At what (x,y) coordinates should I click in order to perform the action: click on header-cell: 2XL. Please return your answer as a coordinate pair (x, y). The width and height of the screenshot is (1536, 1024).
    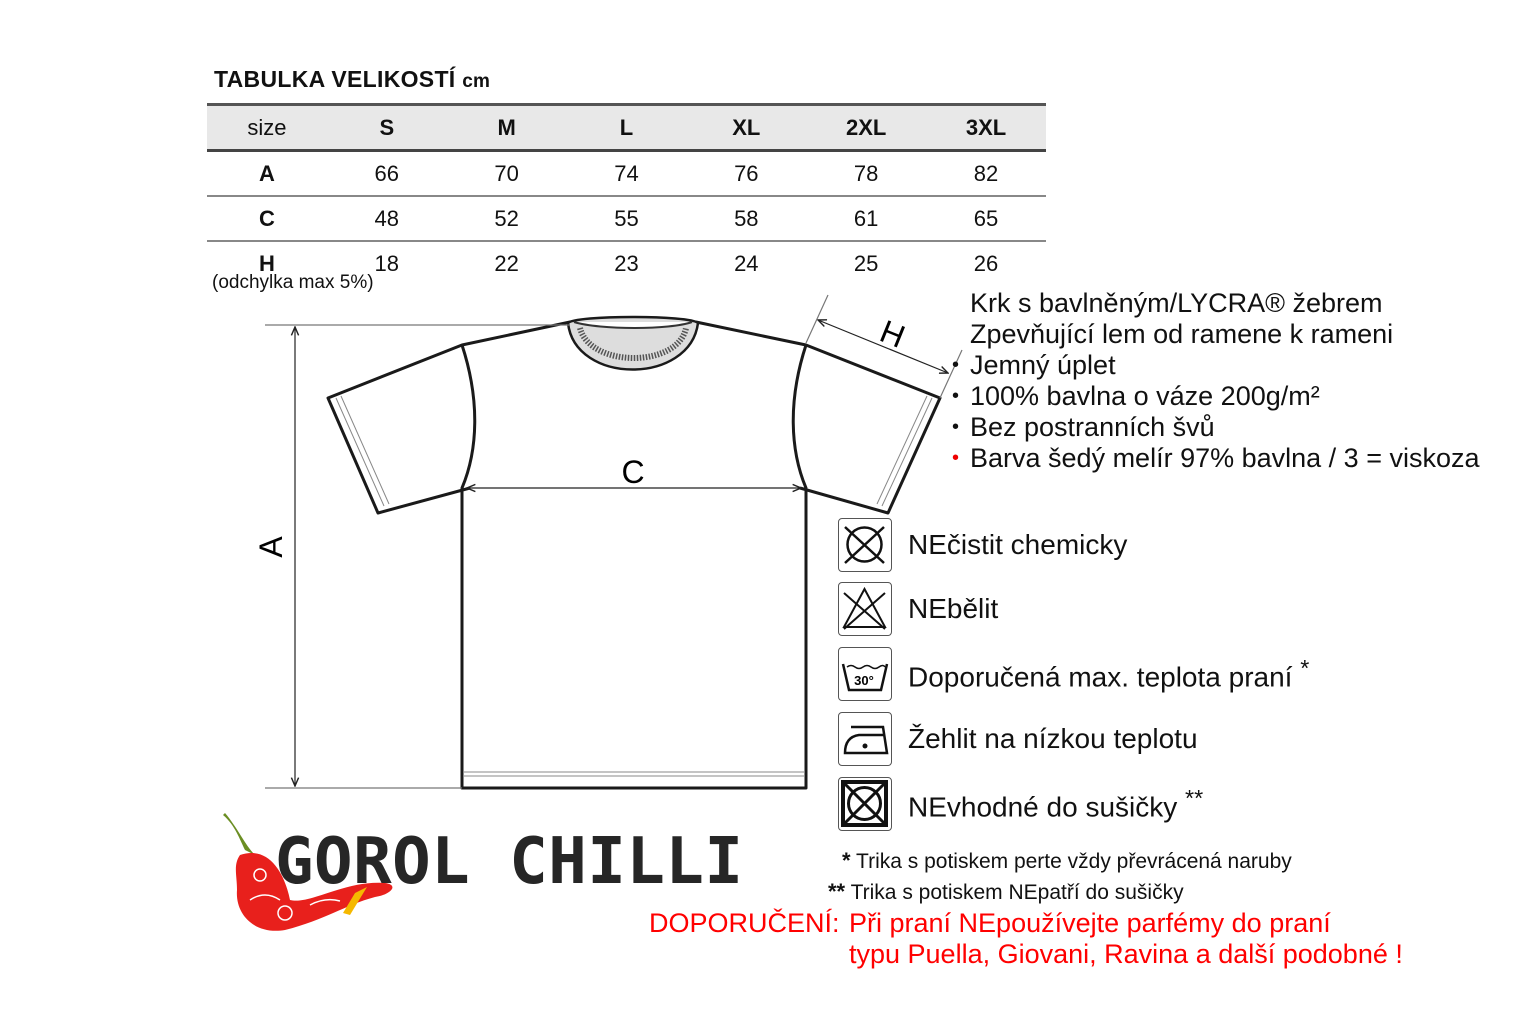
    Looking at the image, I should click on (866, 127).